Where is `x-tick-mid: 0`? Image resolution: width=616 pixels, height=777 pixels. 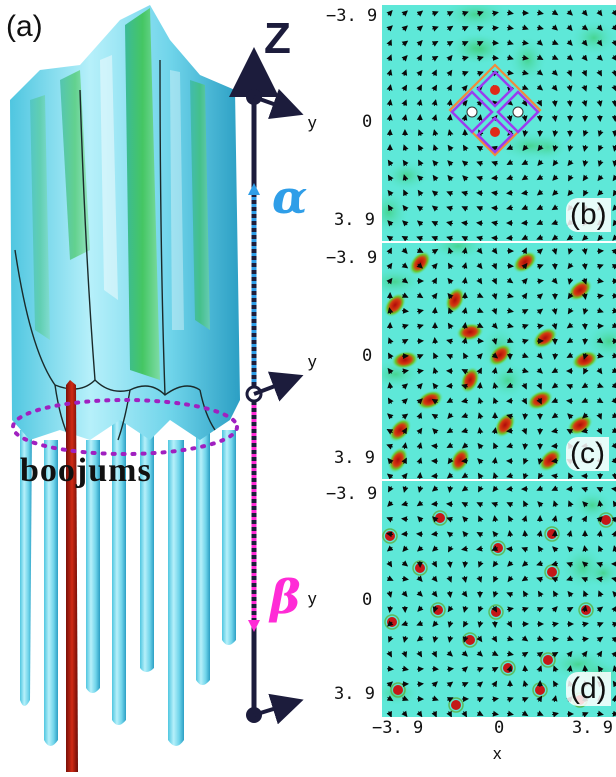
x-tick-mid: 0 is located at coordinates (499, 728).